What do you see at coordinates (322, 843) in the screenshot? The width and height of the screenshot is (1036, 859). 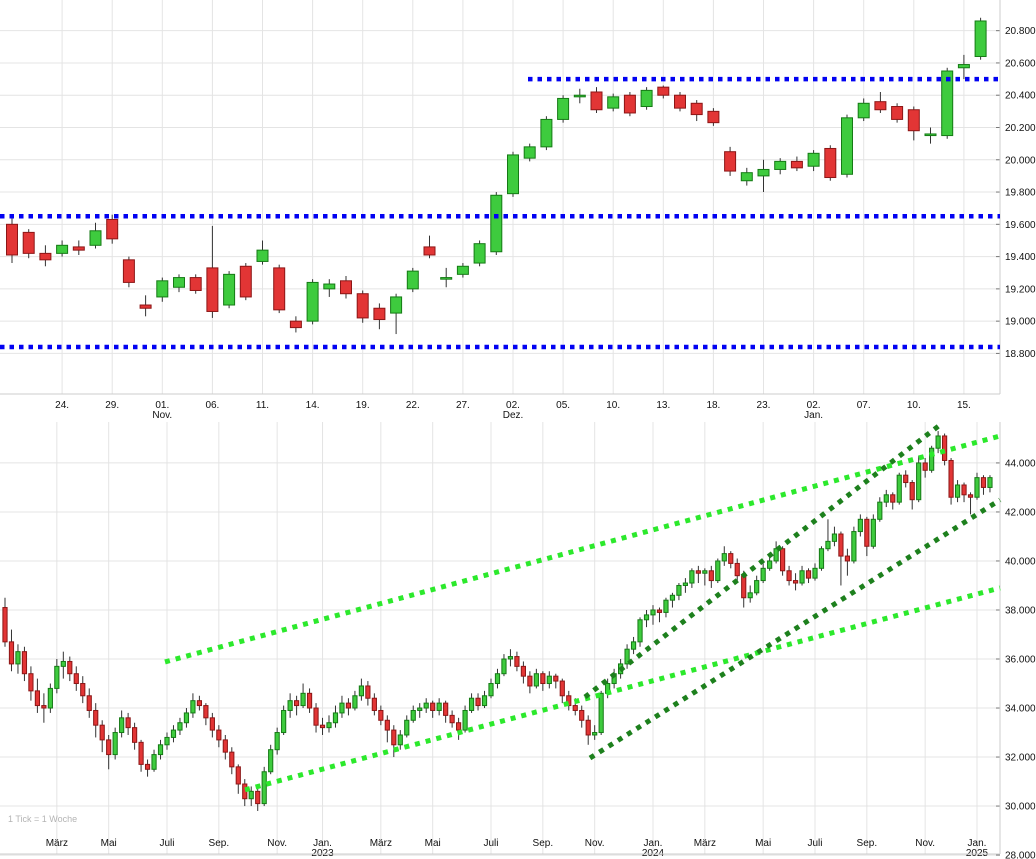 I see `date-axis-label: Jan.` at bounding box center [322, 843].